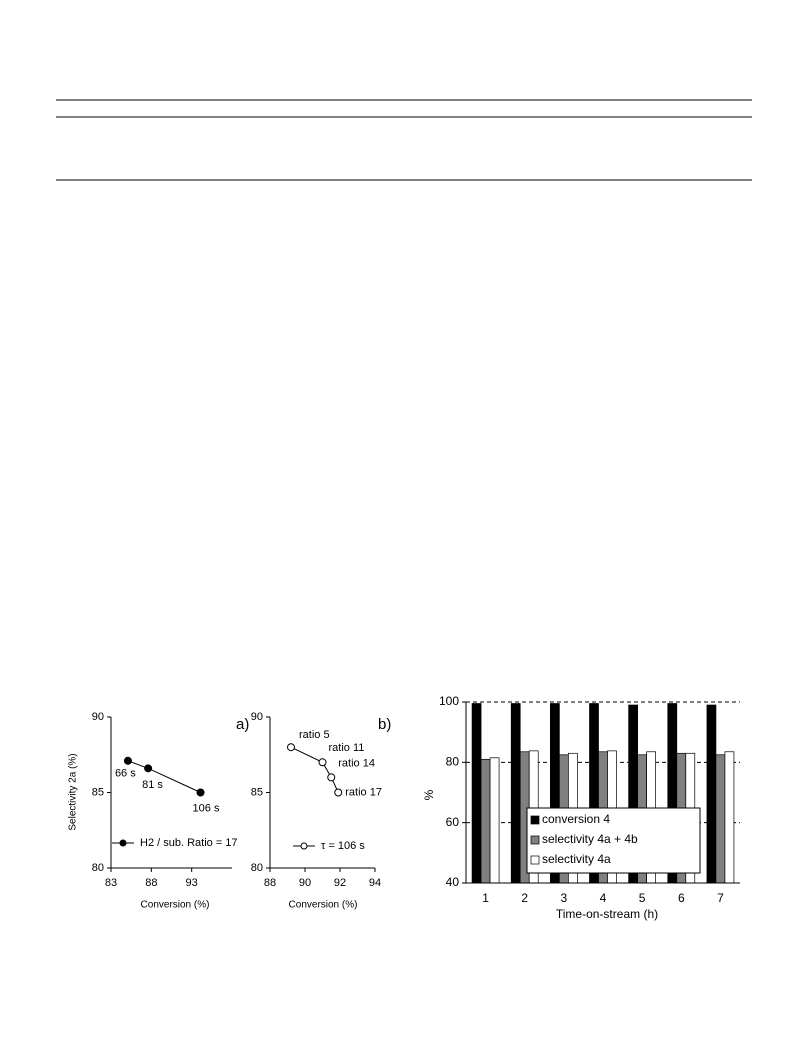 This screenshot has height=1057, width=793. I want to click on point-label: ratio 11, so click(347, 748).